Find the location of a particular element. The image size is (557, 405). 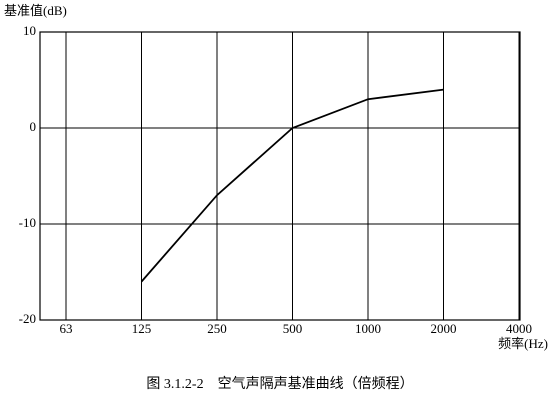

x-tick-label: 4000 is located at coordinates (519, 328).